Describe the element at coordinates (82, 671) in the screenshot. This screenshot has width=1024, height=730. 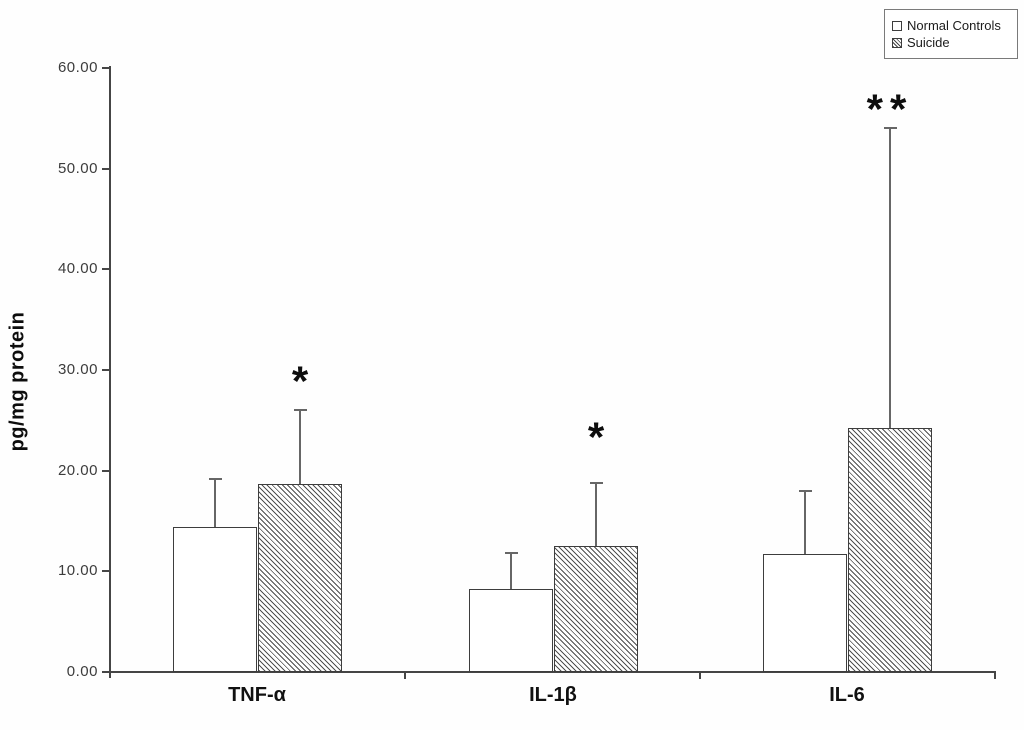
I see `y-tick-label: 0.00` at that location.